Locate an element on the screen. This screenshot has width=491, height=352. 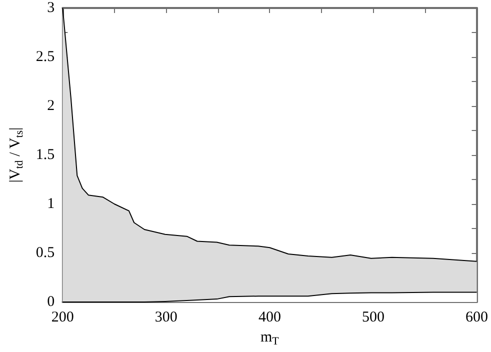
y-tick-label: 2 is located at coordinates (51, 106).